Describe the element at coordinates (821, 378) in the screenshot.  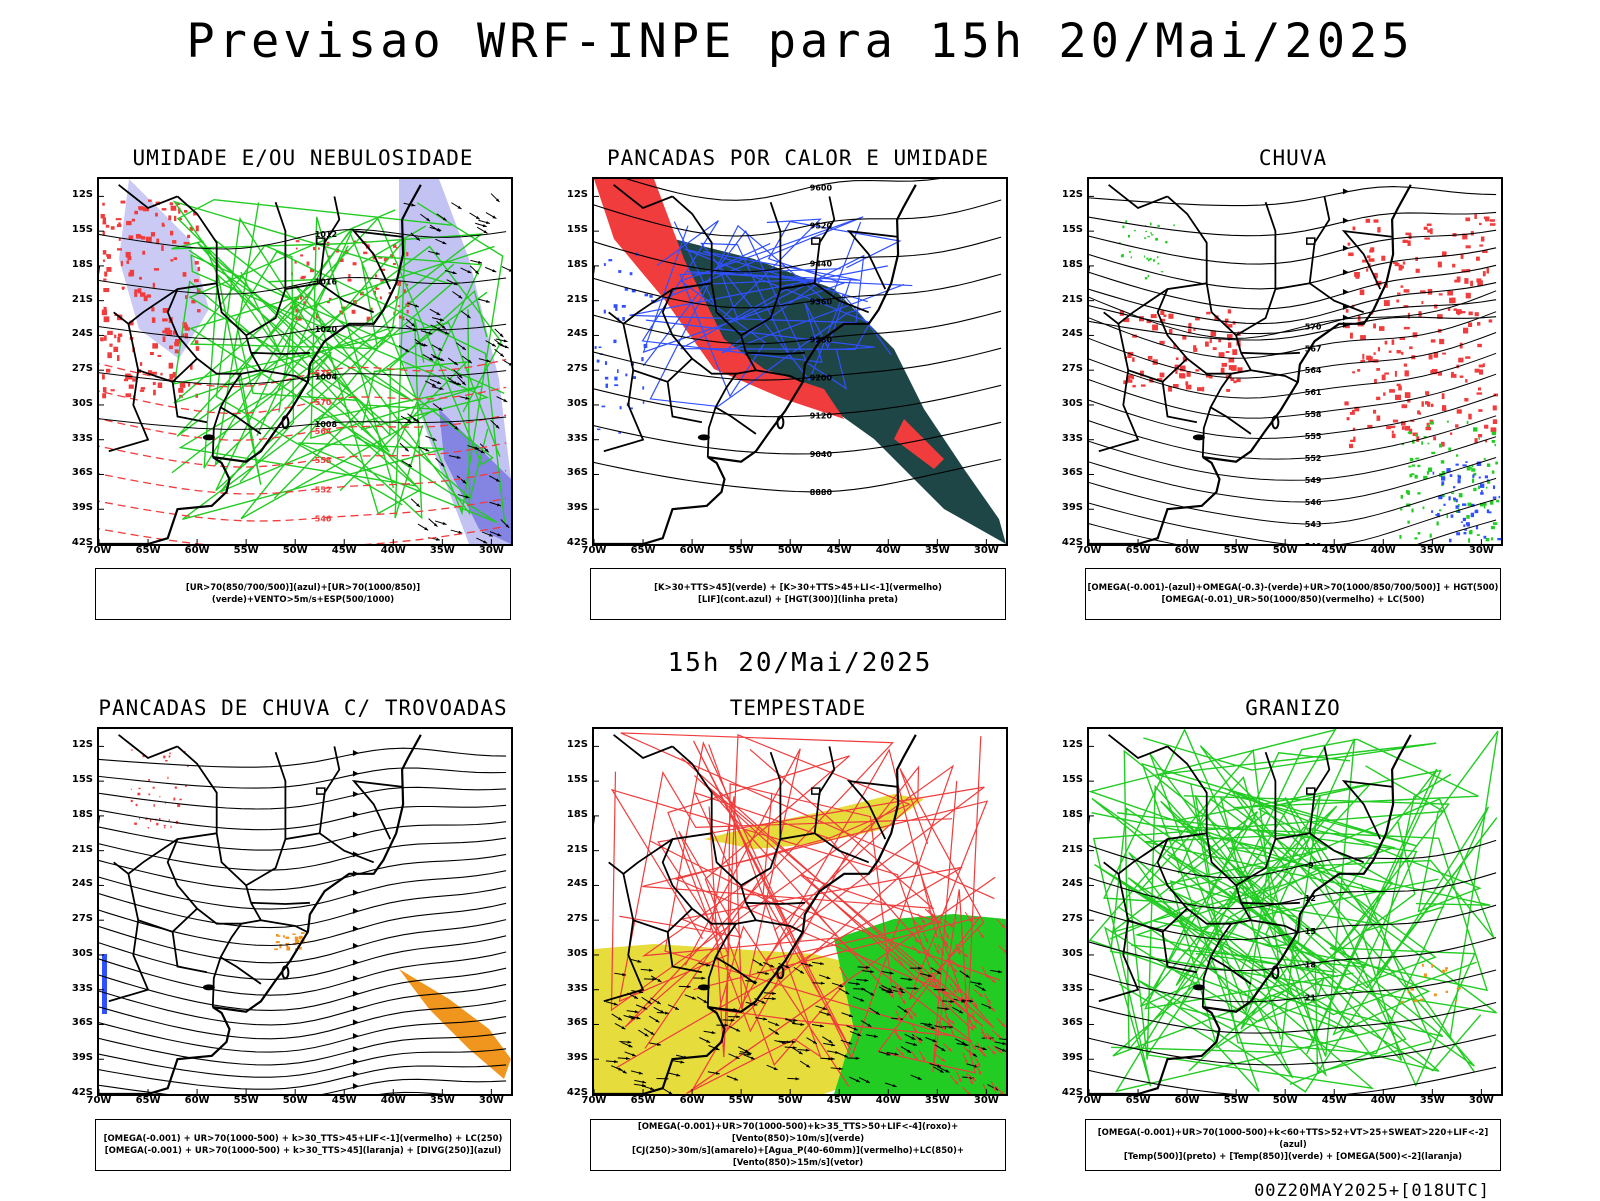
I see `contour-label: 9200` at that location.